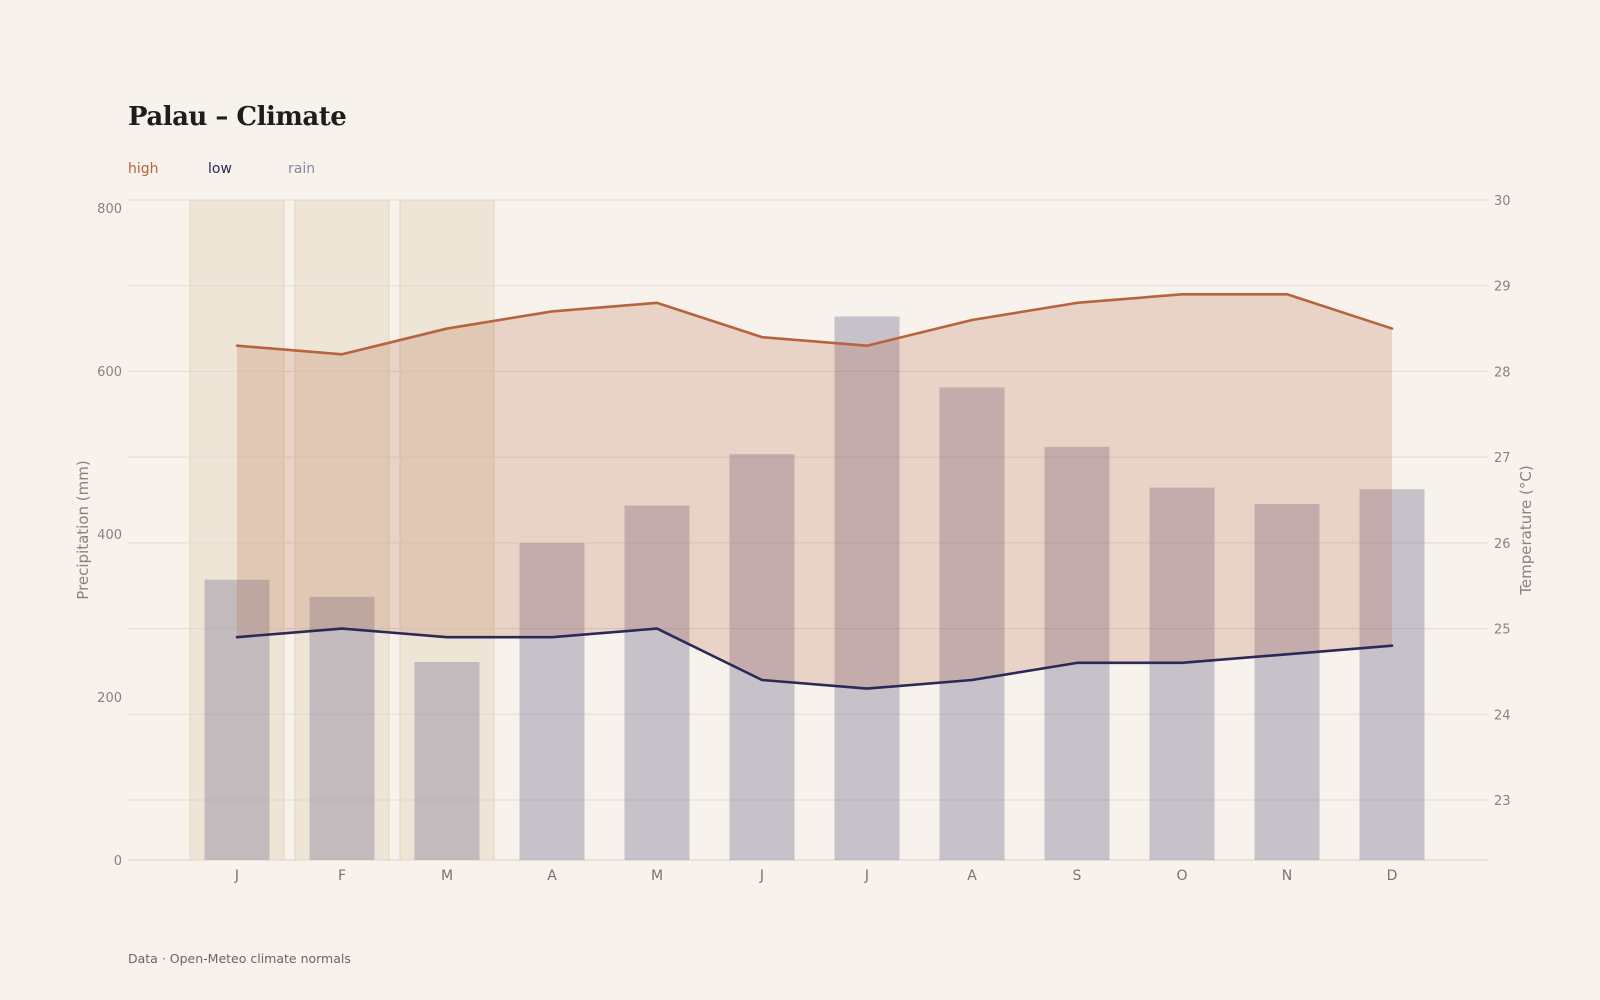 This screenshot has width=1600, height=1000. Describe the element at coordinates (302, 169) in the screenshot. I see `legend-rain: rain` at that location.